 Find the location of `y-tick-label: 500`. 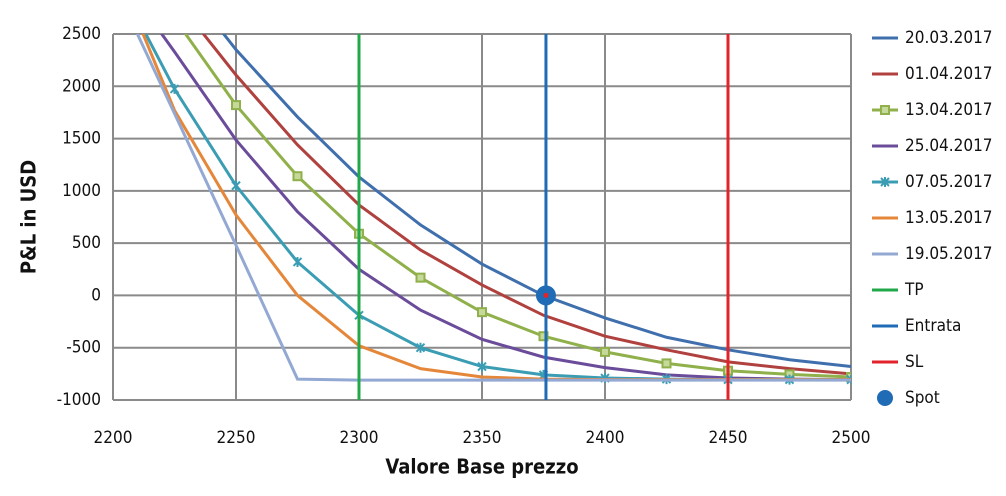

y-tick-label: 500 is located at coordinates (86, 243).